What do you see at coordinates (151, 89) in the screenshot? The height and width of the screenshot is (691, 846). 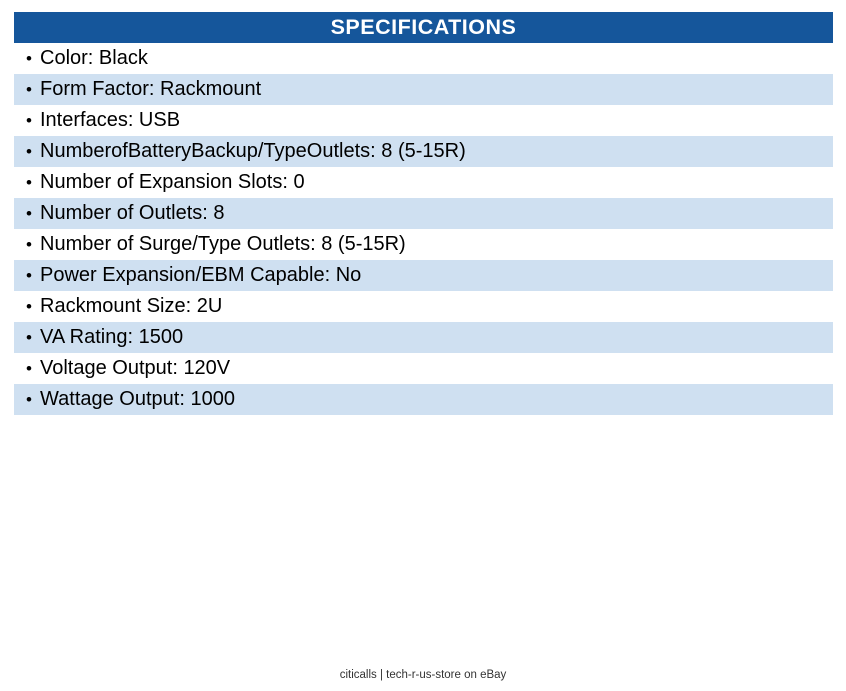 I see `spec-text: Form Factor: Rackmount` at bounding box center [151, 89].